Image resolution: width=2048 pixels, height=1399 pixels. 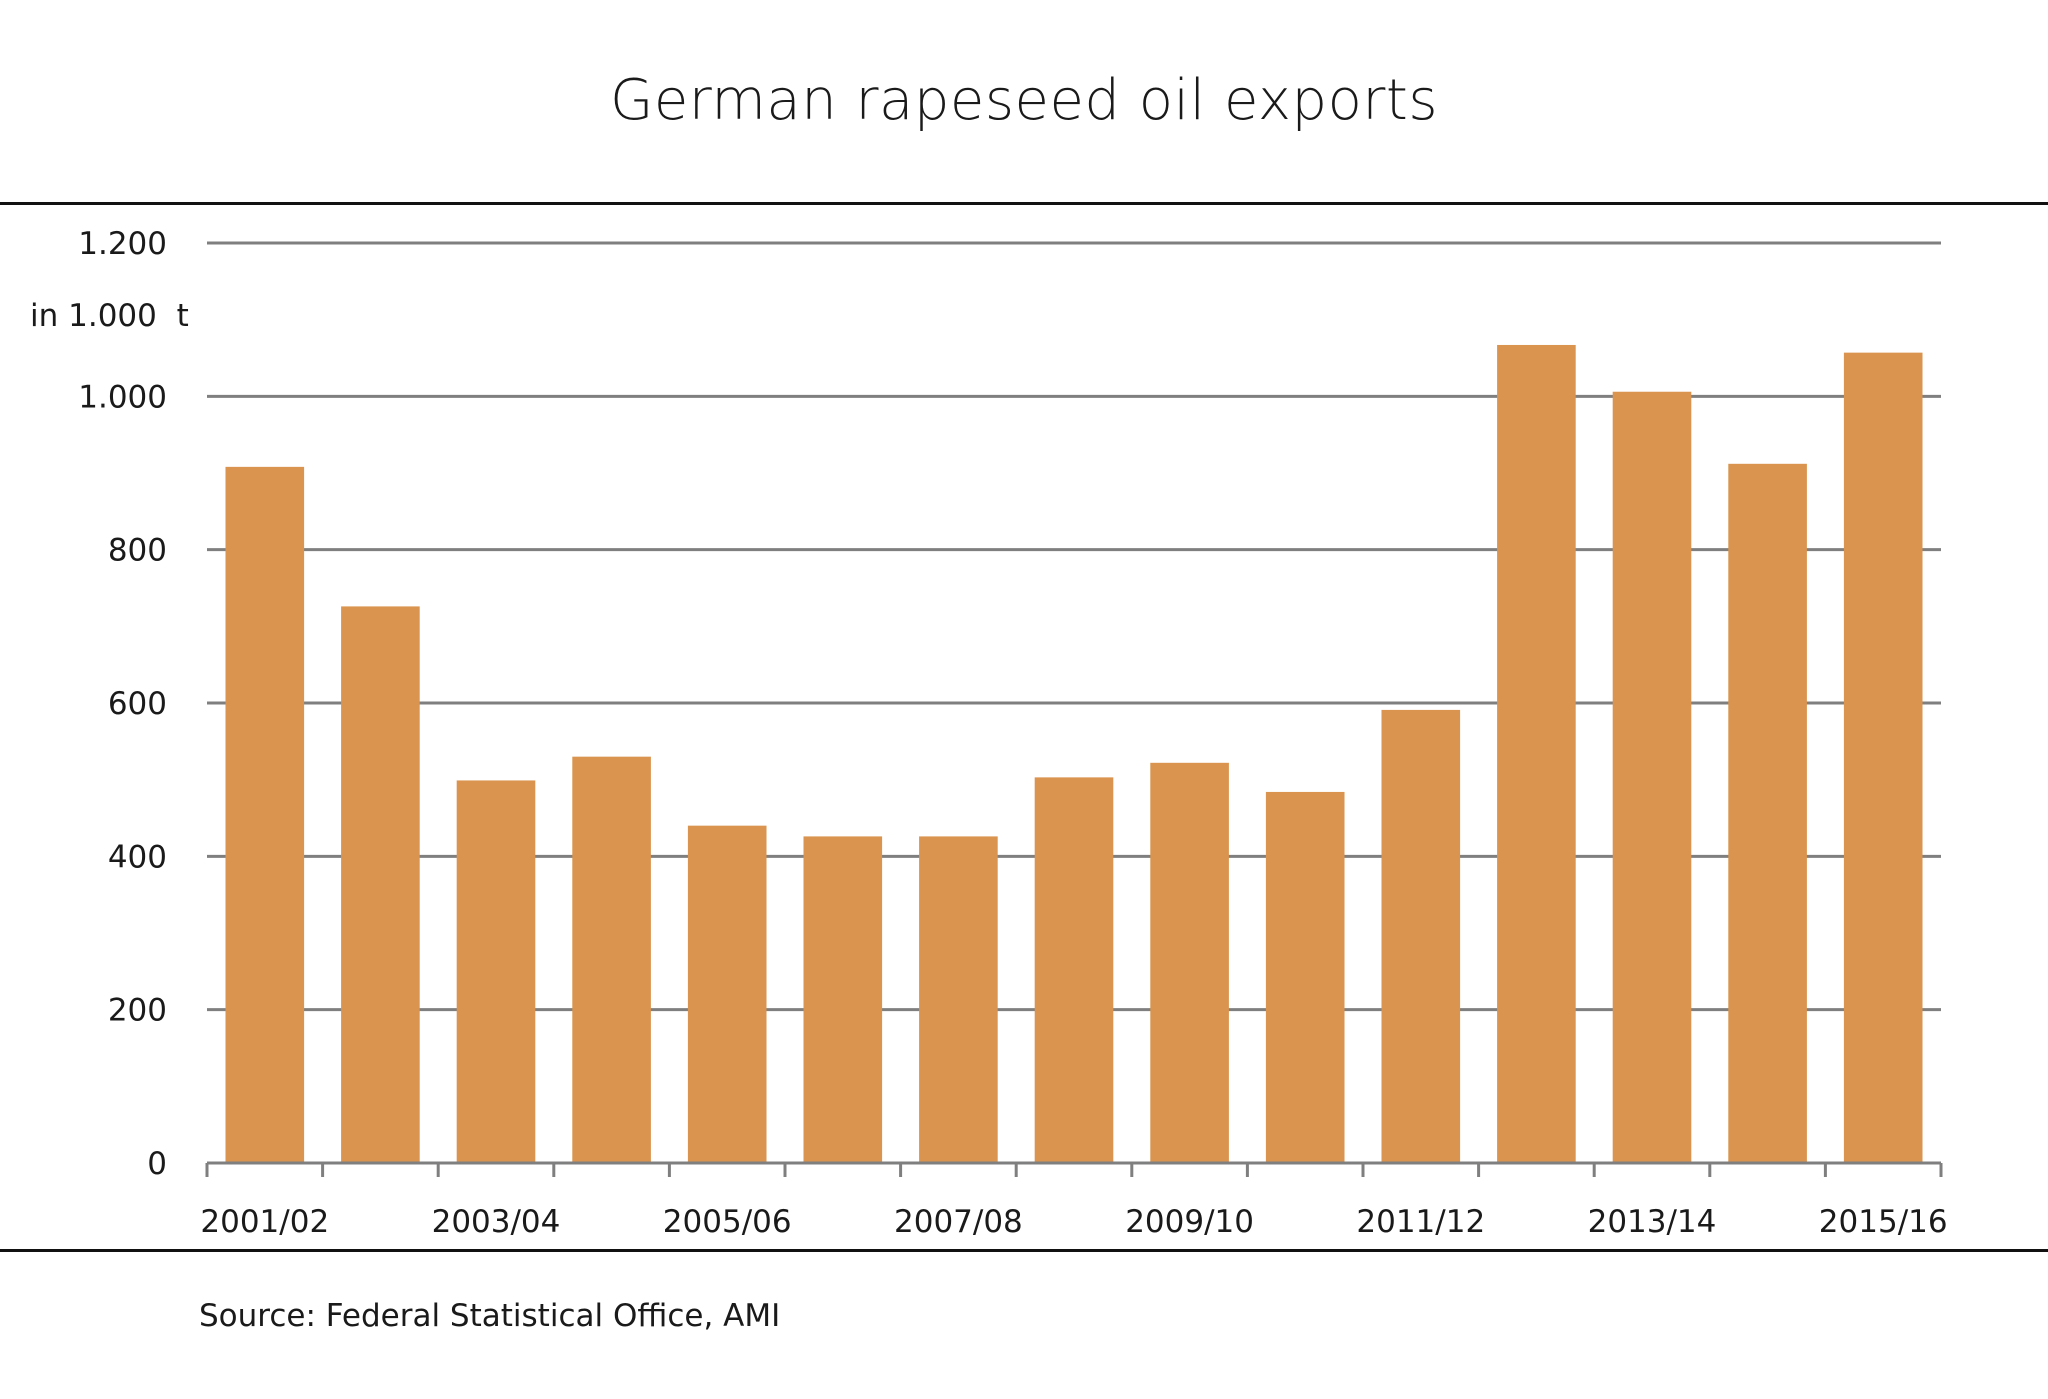 I want to click on y-tick-label: 800, so click(x=137, y=551).